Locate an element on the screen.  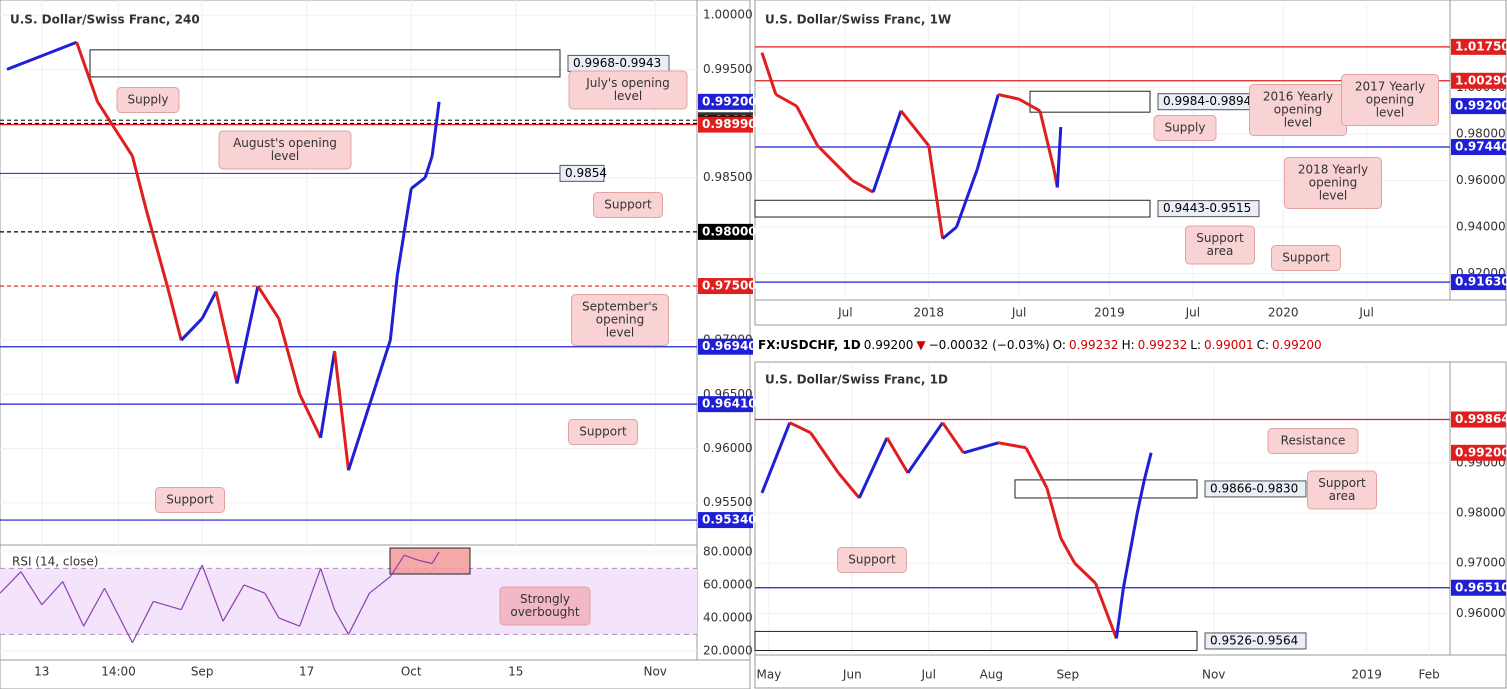
x-tick-label: Feb is located at coordinates (1429, 675).